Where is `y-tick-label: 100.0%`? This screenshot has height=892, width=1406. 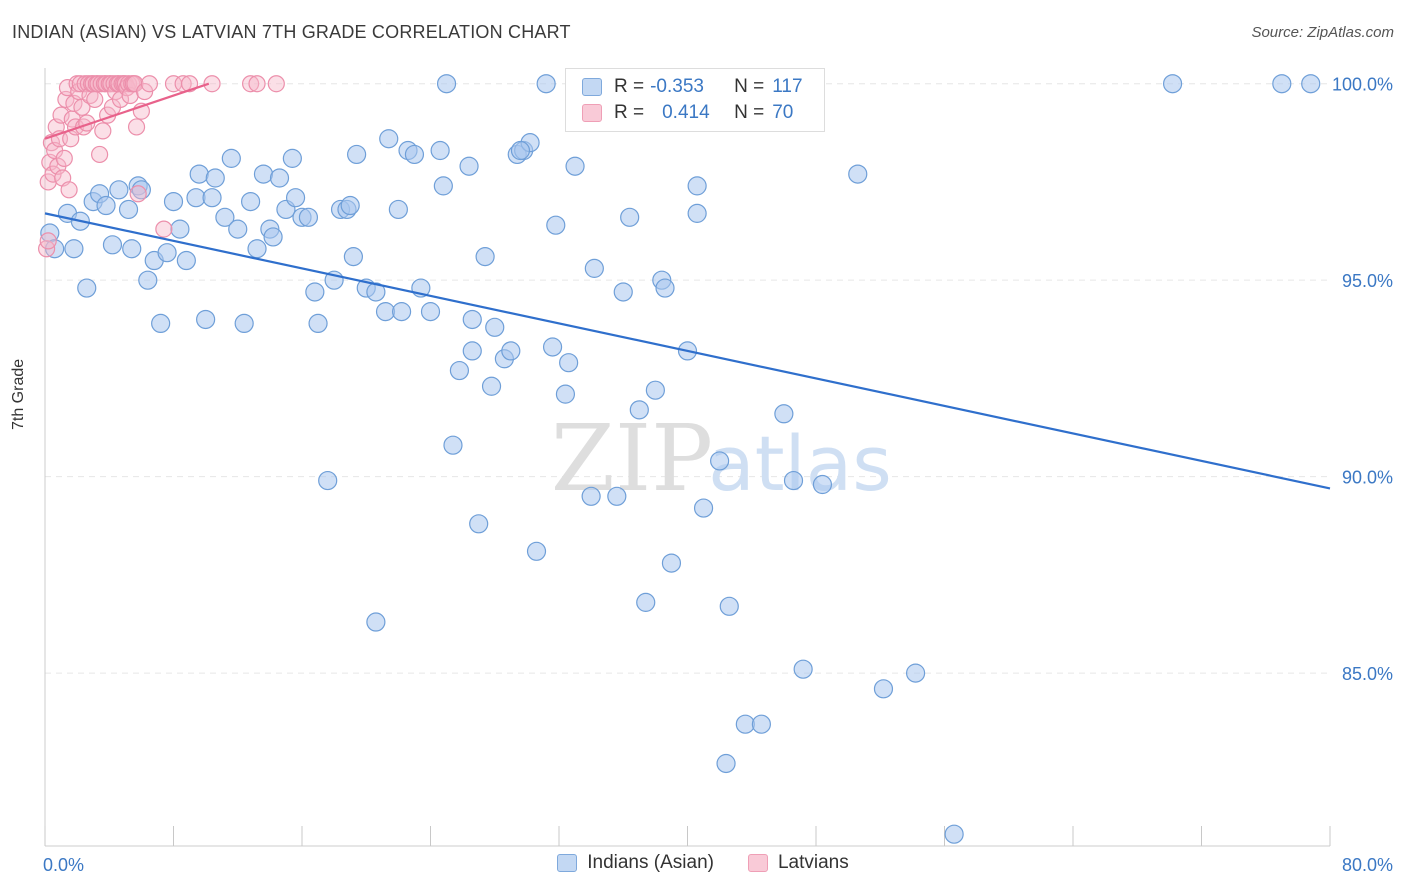 y-tick-label: 100.0% is located at coordinates (1362, 85).